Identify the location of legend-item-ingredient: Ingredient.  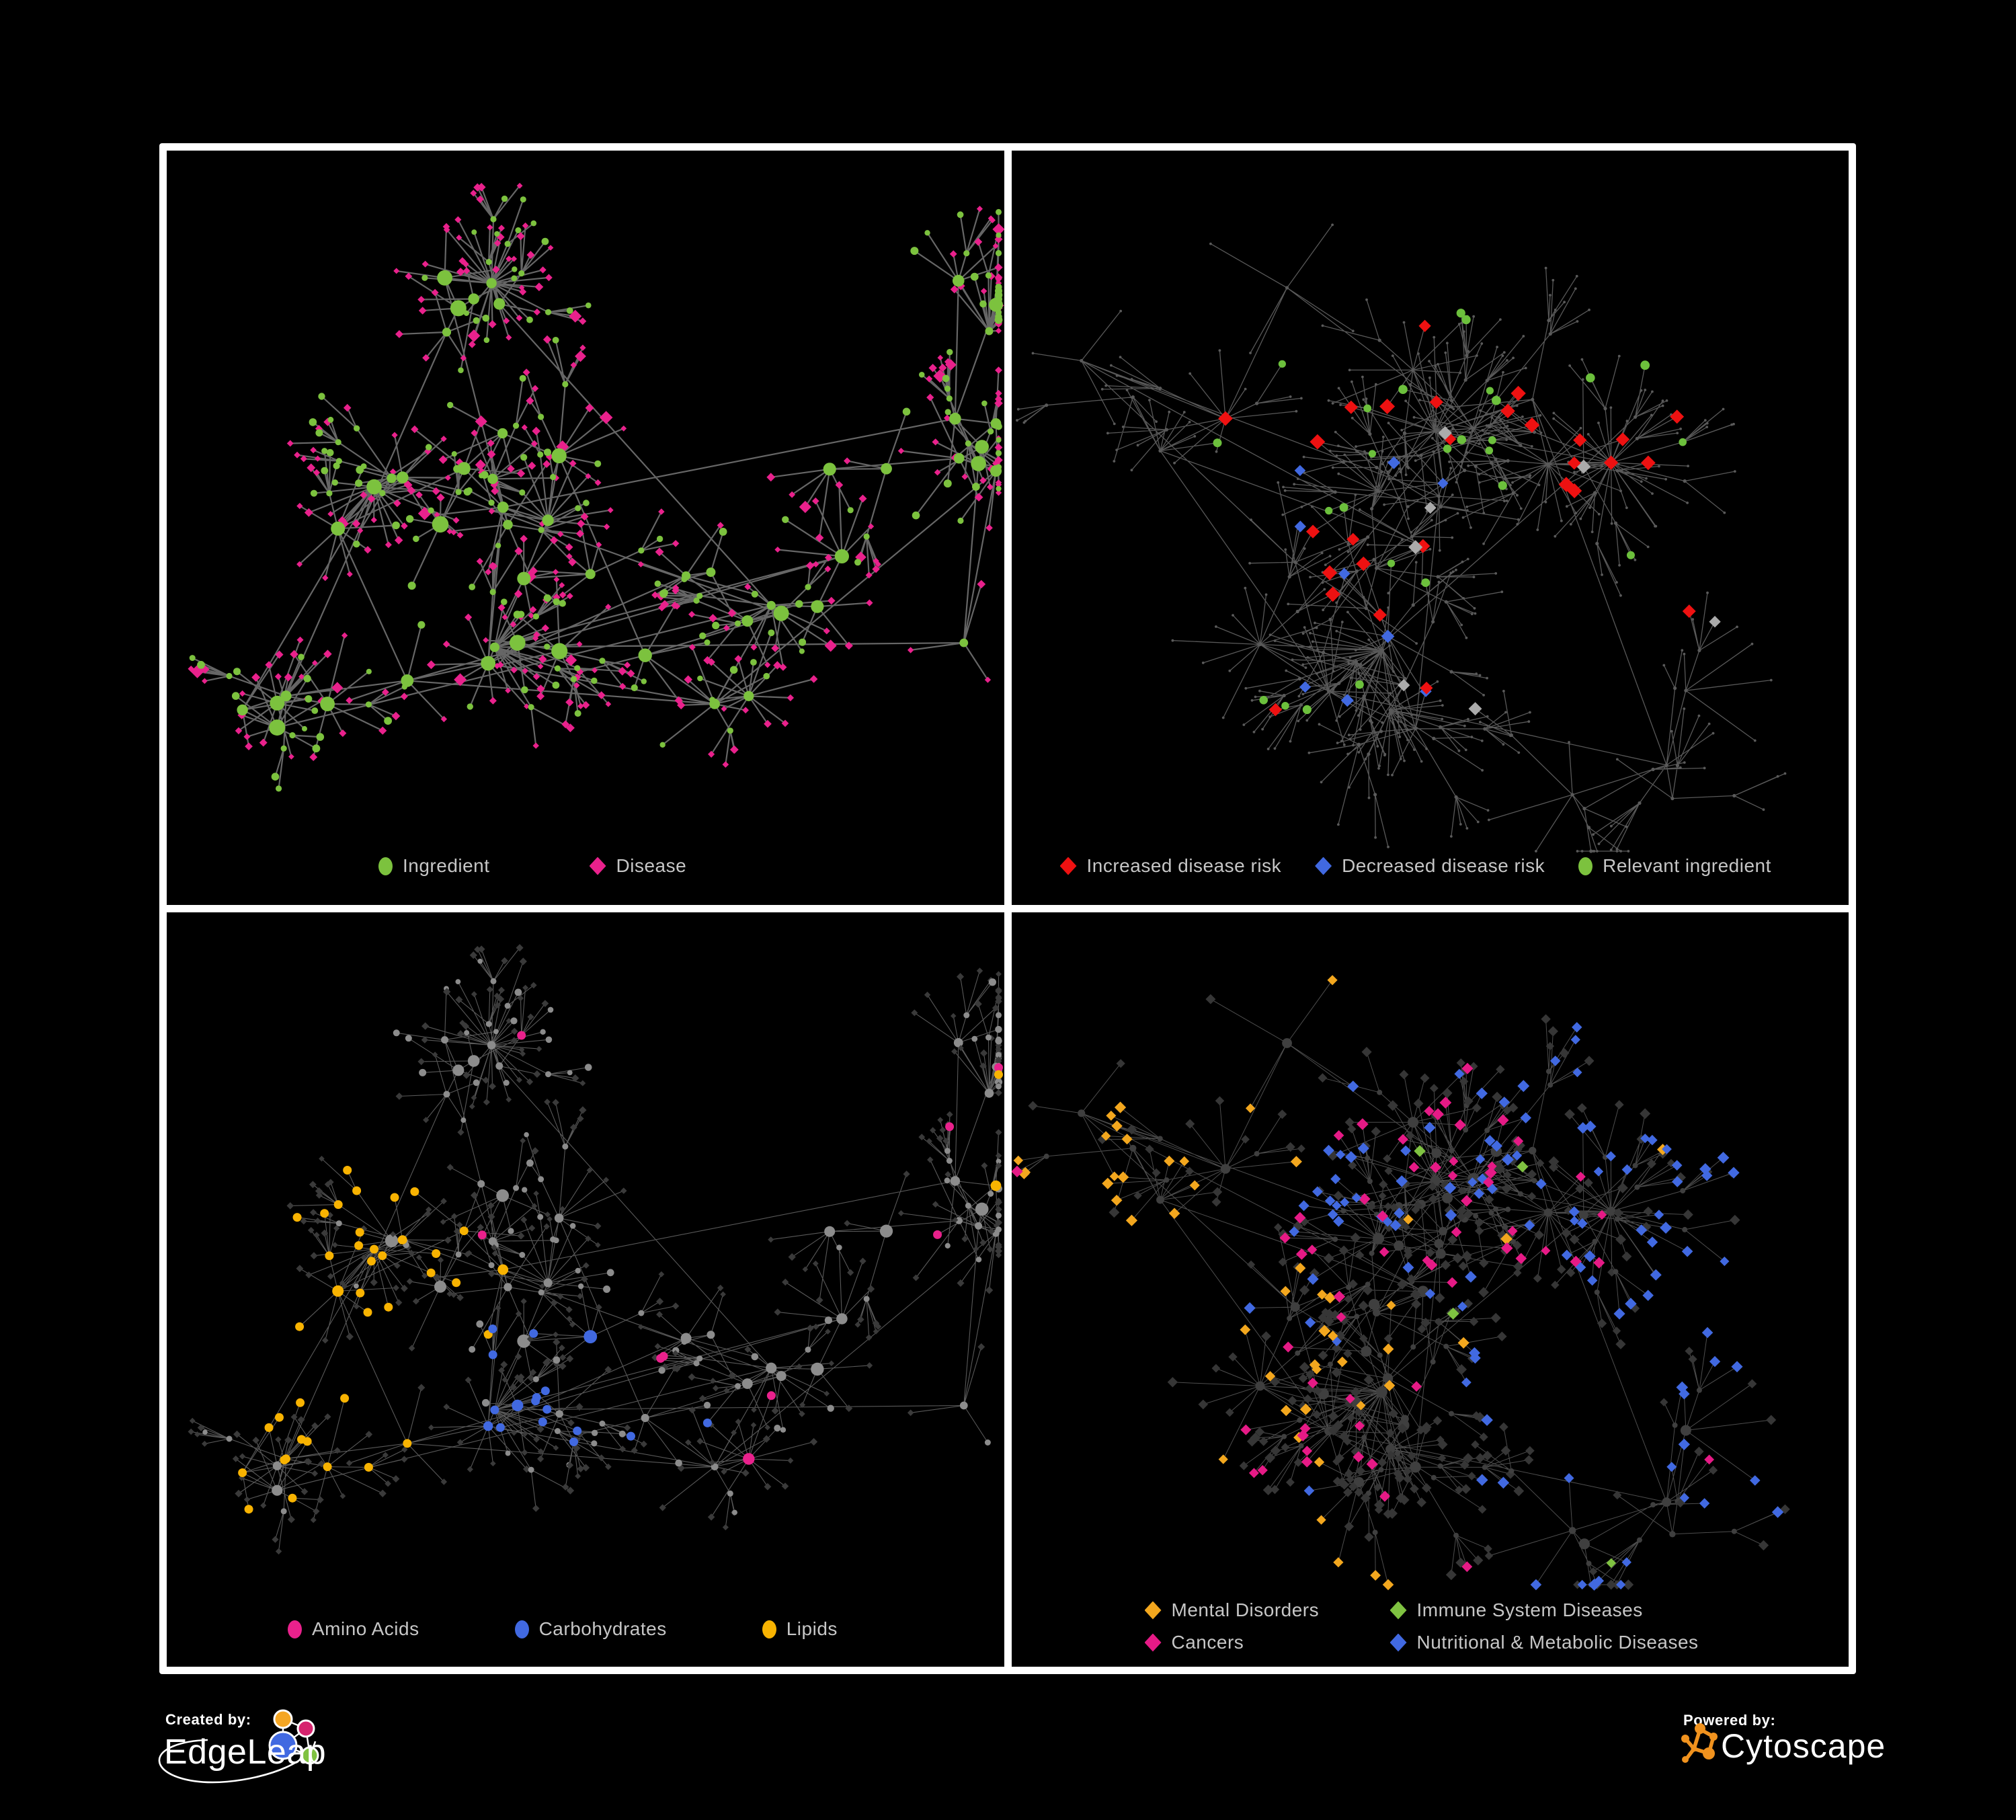
(434, 866).